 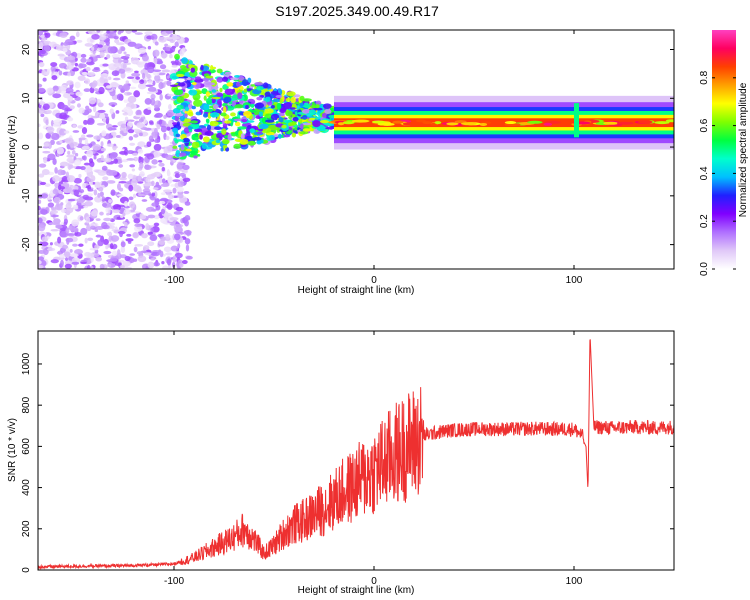 I want to click on colorbar-tick-label: 0.6, so click(x=704, y=125).